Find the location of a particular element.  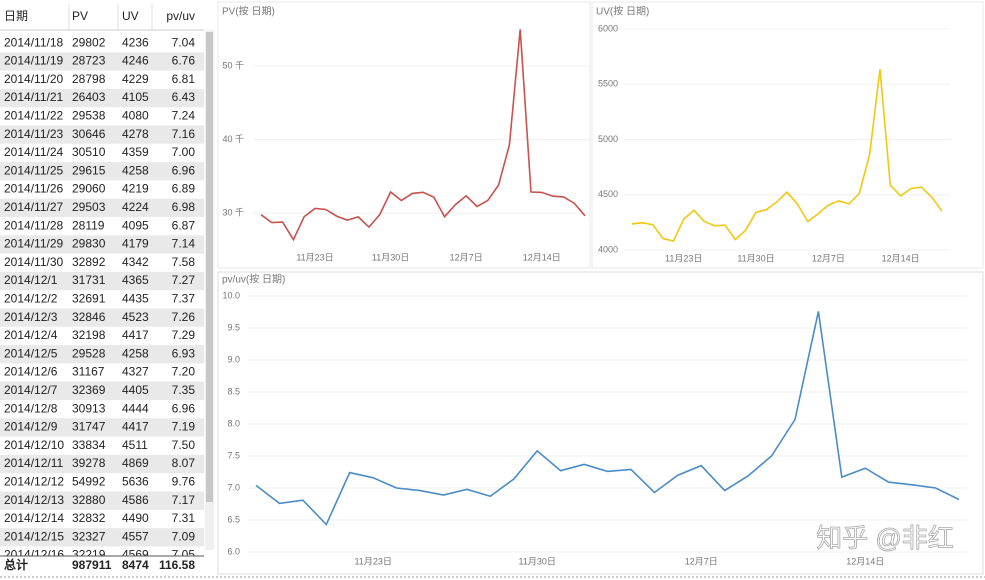

cell: 26403 is located at coordinates (89, 97).